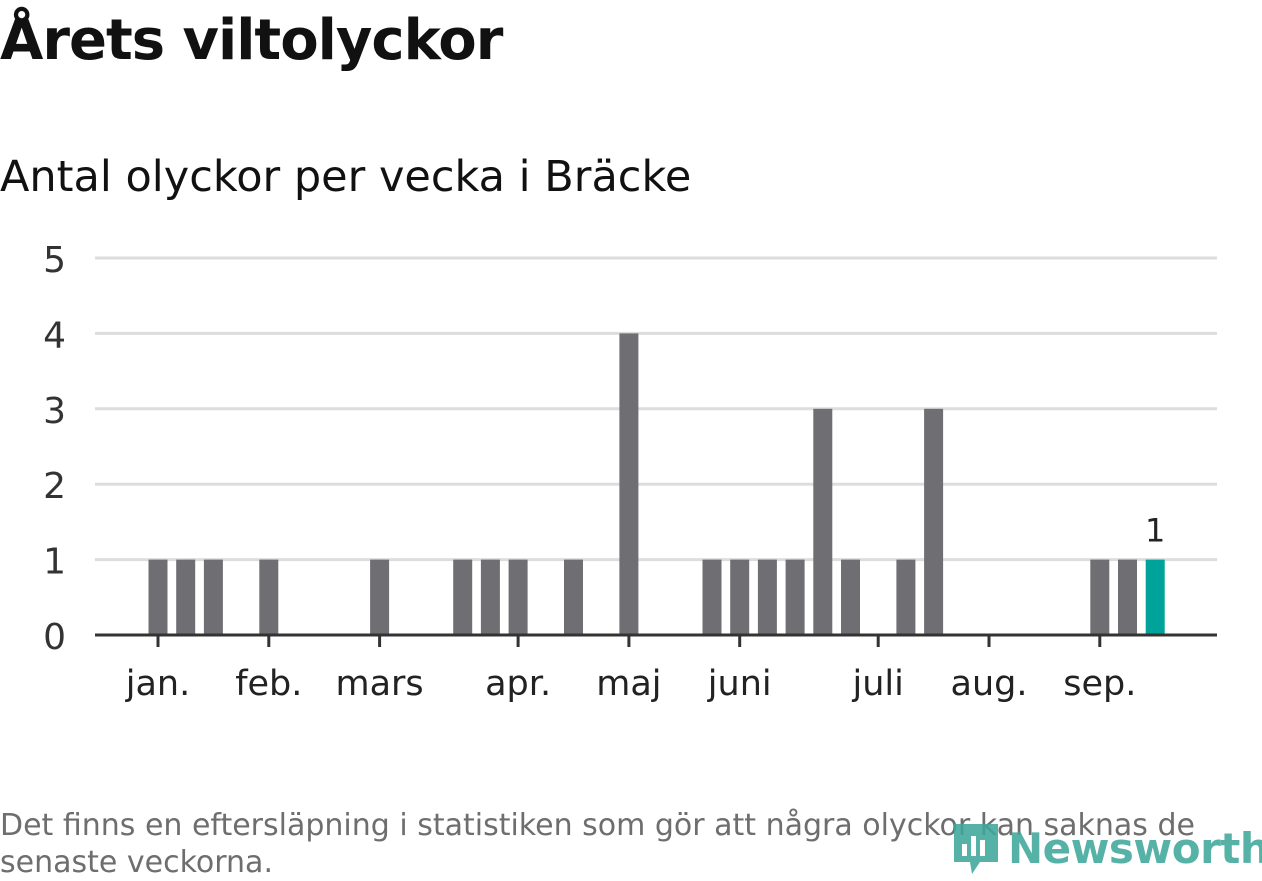 The width and height of the screenshot is (1262, 881). I want to click on y-tick-label: 2, so click(54, 486).